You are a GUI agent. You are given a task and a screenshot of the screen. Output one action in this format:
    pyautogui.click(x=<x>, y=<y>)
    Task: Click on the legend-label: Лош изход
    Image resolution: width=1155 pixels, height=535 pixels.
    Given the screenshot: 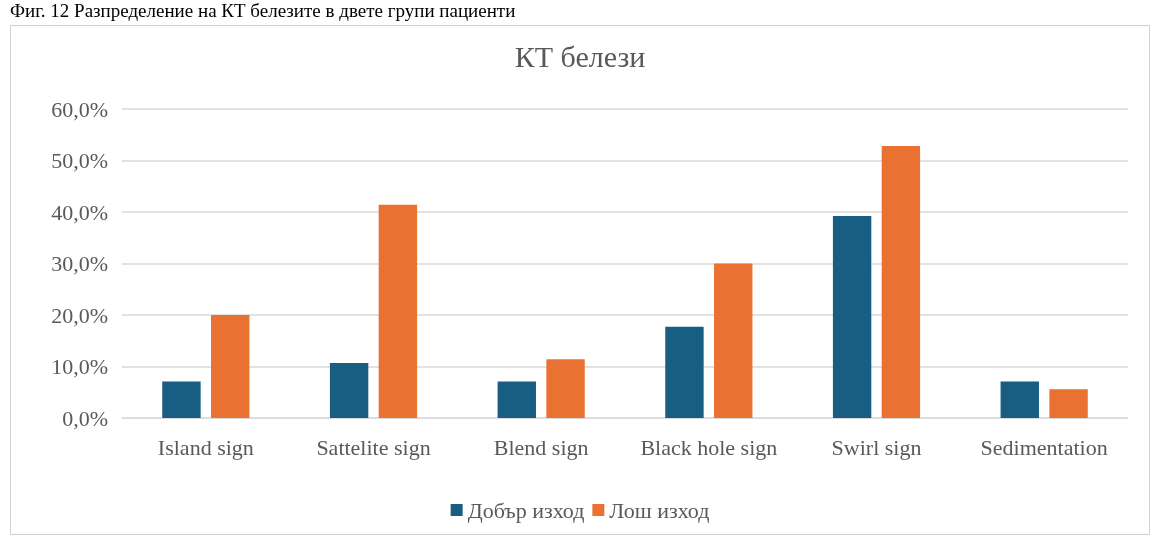 What is the action you would take?
    pyautogui.click(x=659, y=510)
    